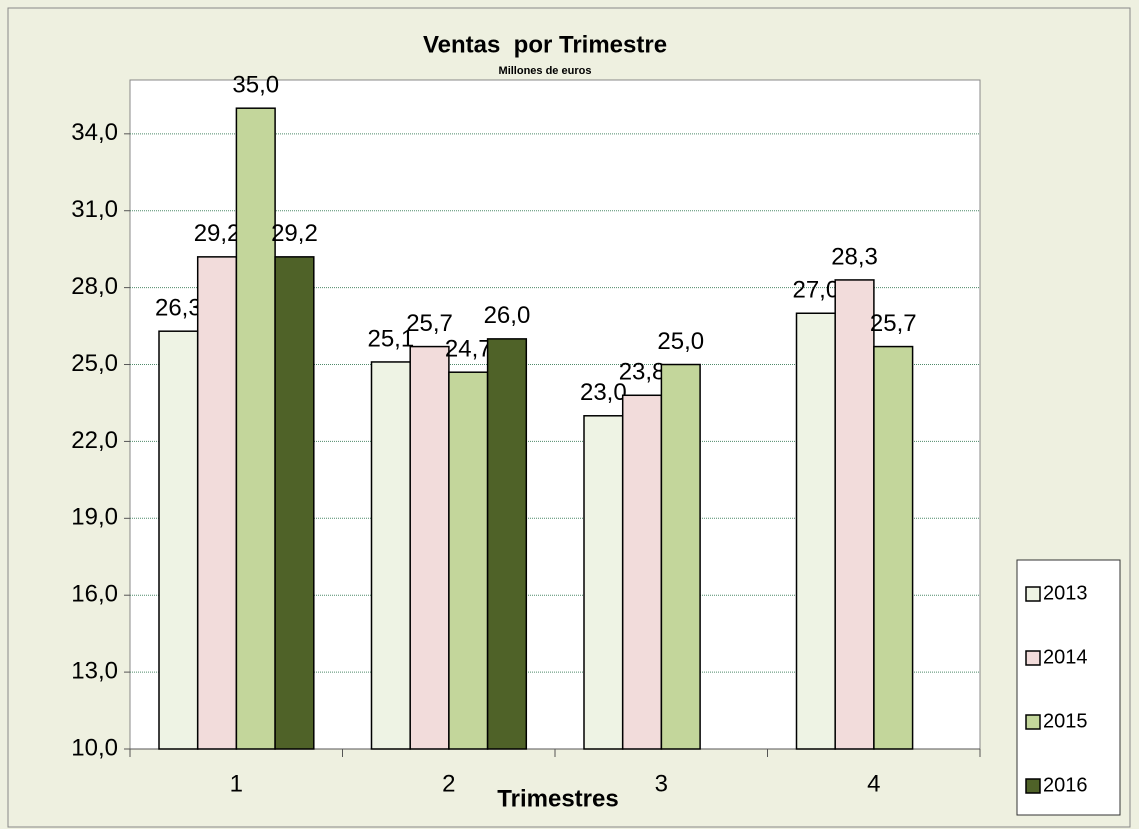  I want to click on y-tick-label: 10,0, so click(94, 747).